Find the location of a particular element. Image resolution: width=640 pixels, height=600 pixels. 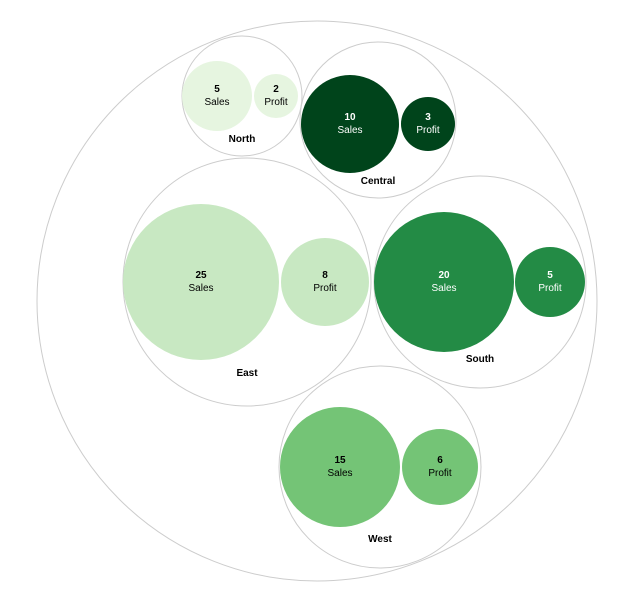

group-west: 15 Sales 6 Profit West is located at coordinates (380, 467).